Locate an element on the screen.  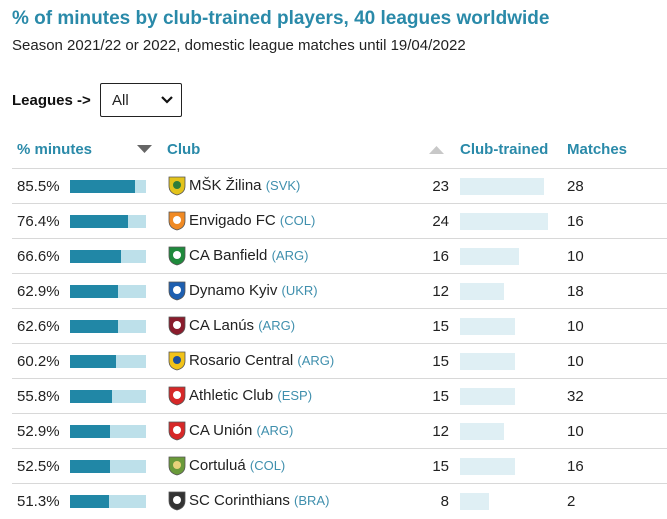
table-row: 76.4% Envigado FC (COL) 24 16 is located at coordinates (339, 221).